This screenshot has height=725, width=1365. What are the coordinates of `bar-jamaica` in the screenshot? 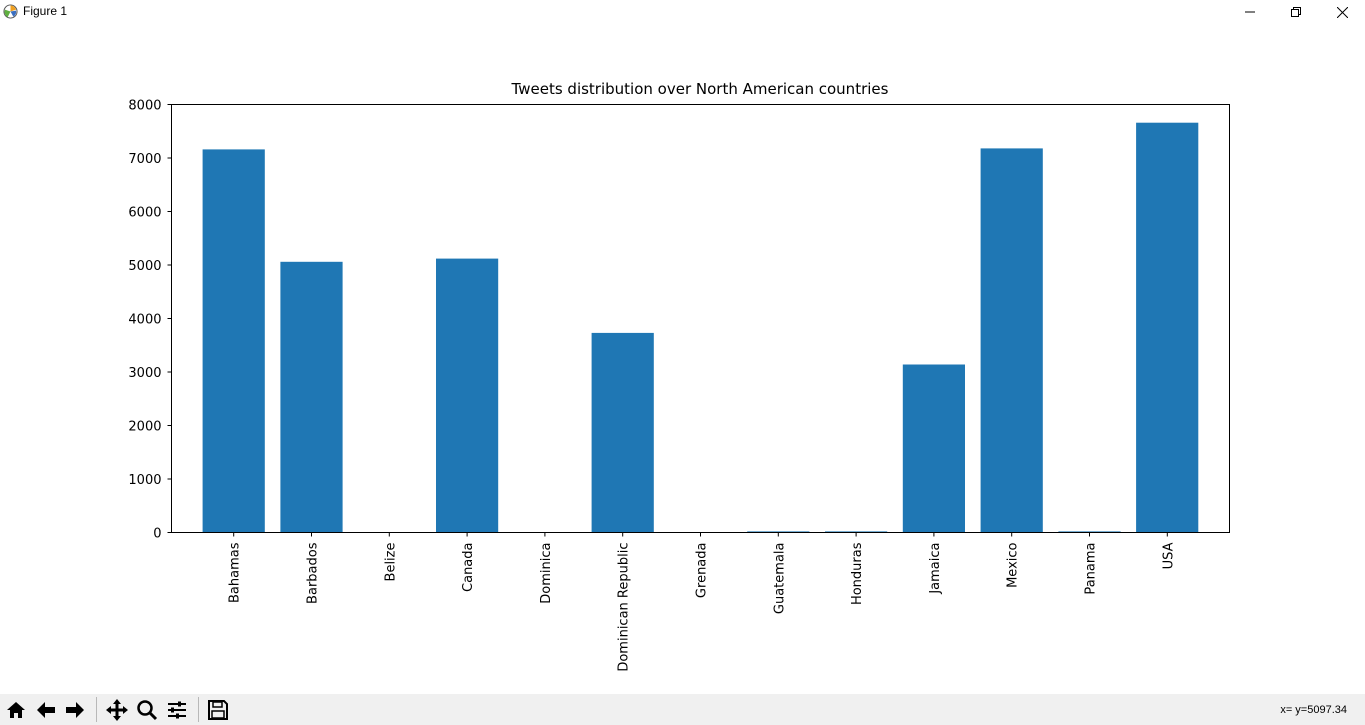 It's located at (933, 448).